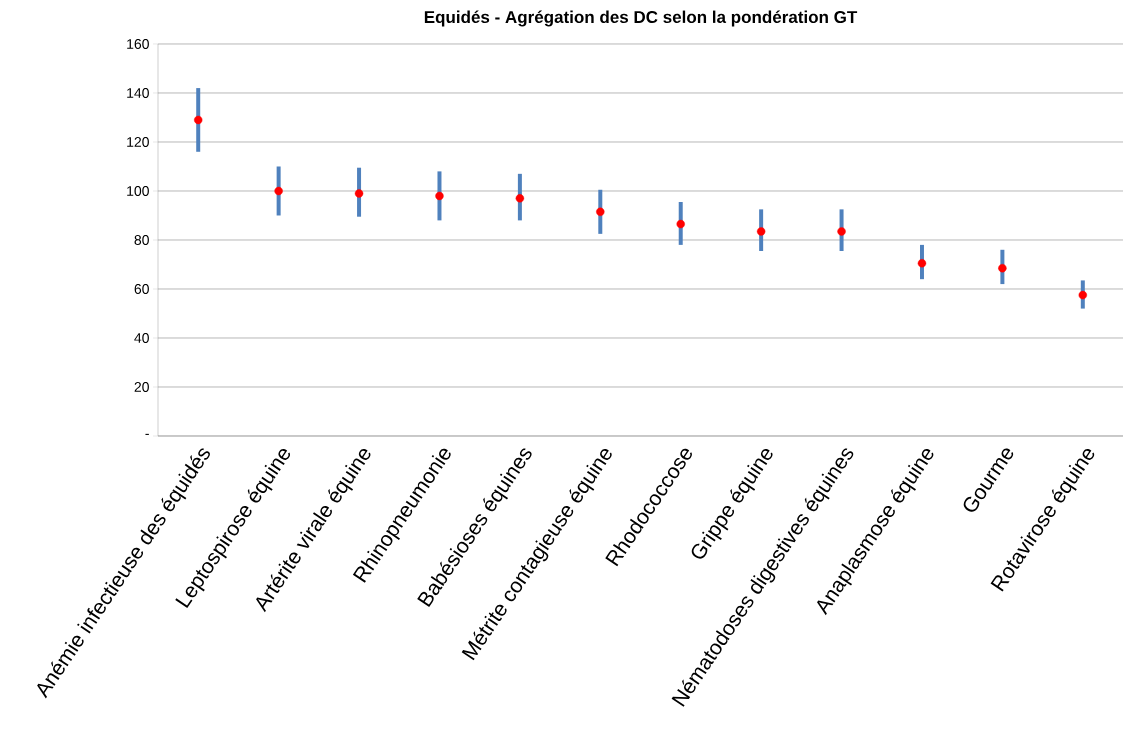  I want to click on chart-title: Equidés - Agrégation des DC selon la pondération GT, so click(641, 18).